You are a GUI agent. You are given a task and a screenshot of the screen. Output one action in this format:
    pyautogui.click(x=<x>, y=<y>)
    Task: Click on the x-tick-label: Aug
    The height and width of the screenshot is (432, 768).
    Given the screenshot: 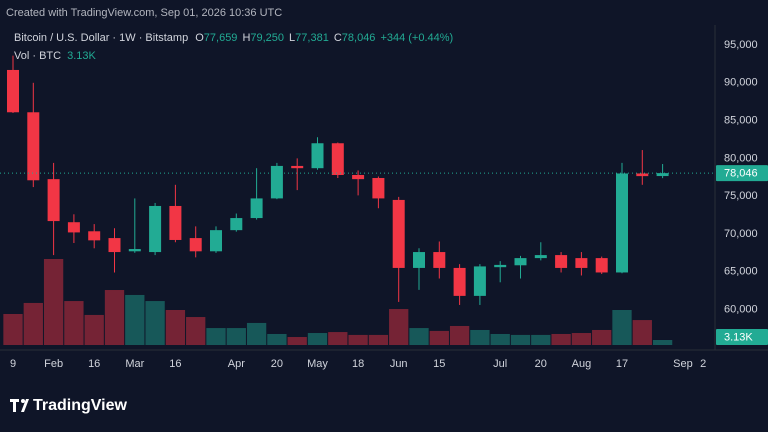 What is the action you would take?
    pyautogui.click(x=582, y=364)
    